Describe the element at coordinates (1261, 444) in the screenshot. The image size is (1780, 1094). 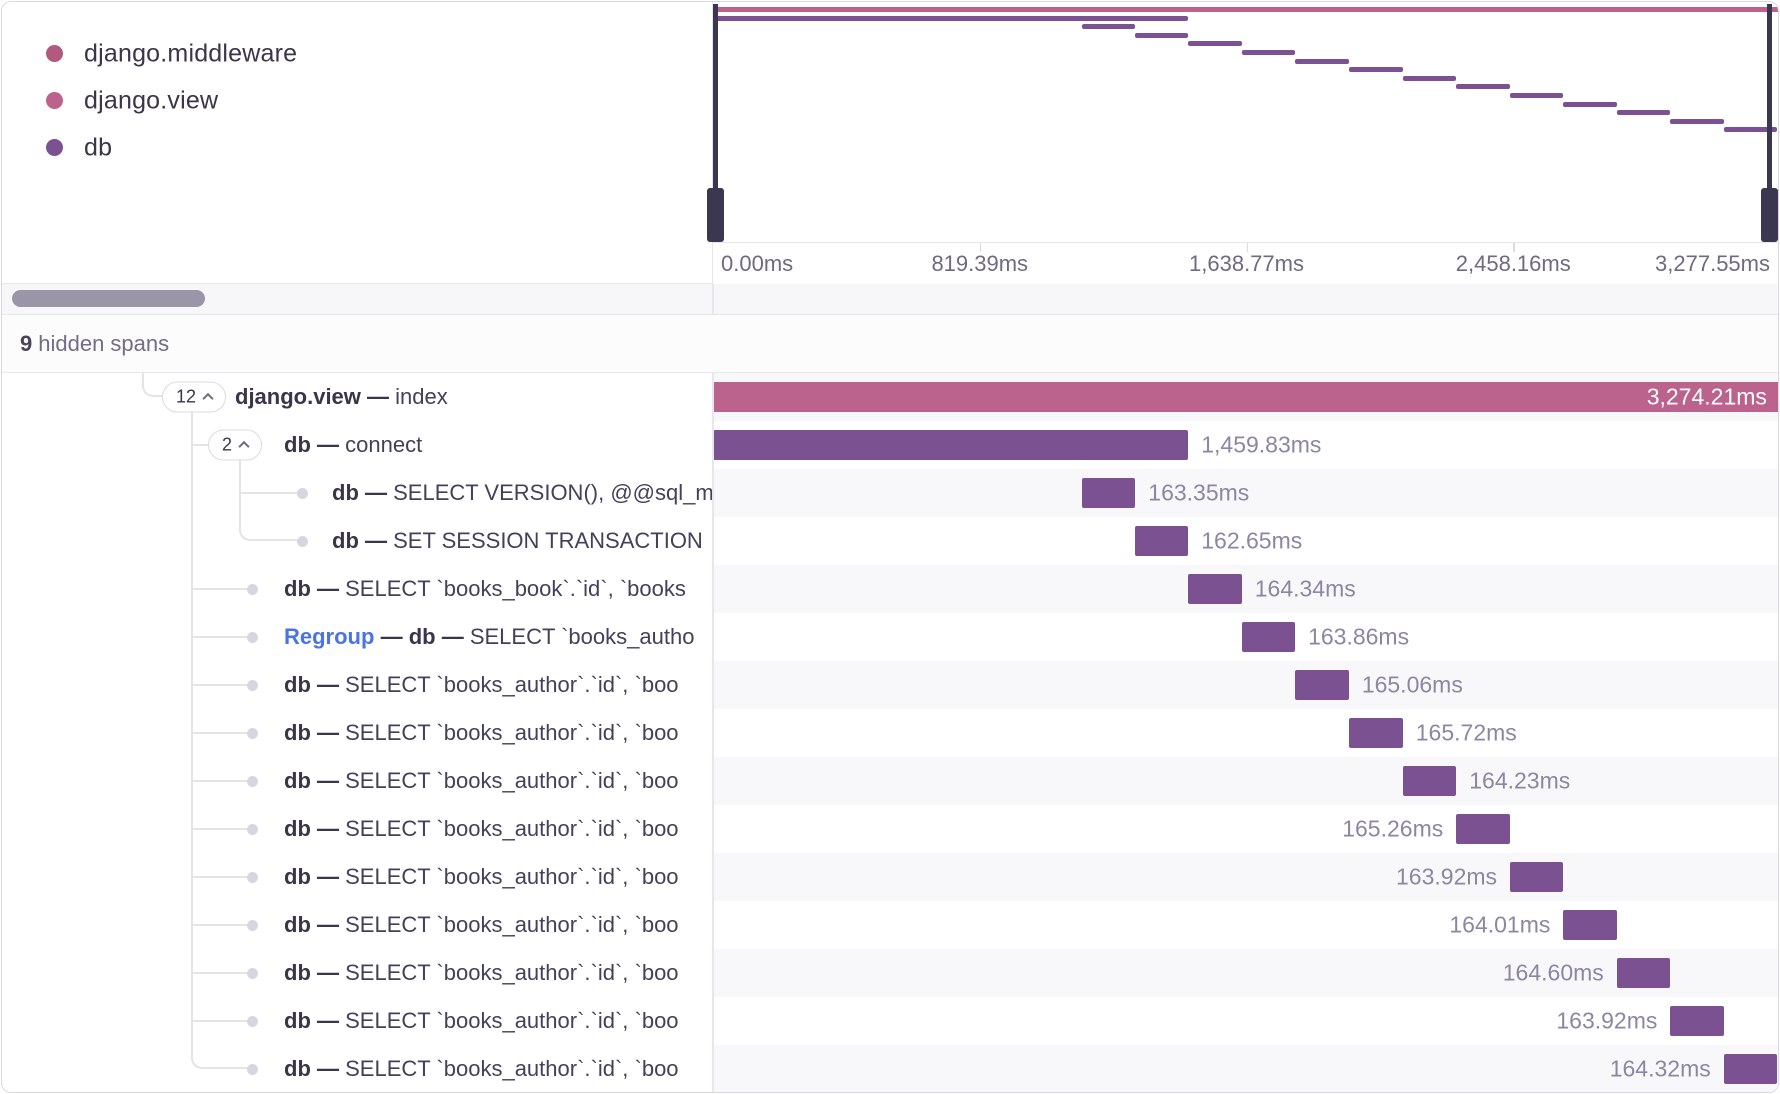
I see `duration-label: 1,459.83ms` at that location.